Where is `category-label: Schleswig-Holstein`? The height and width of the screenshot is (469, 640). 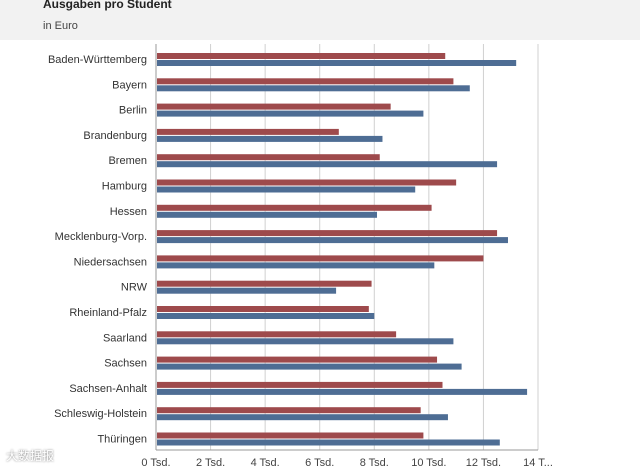 category-label: Schleswig-Holstein is located at coordinates (100, 414).